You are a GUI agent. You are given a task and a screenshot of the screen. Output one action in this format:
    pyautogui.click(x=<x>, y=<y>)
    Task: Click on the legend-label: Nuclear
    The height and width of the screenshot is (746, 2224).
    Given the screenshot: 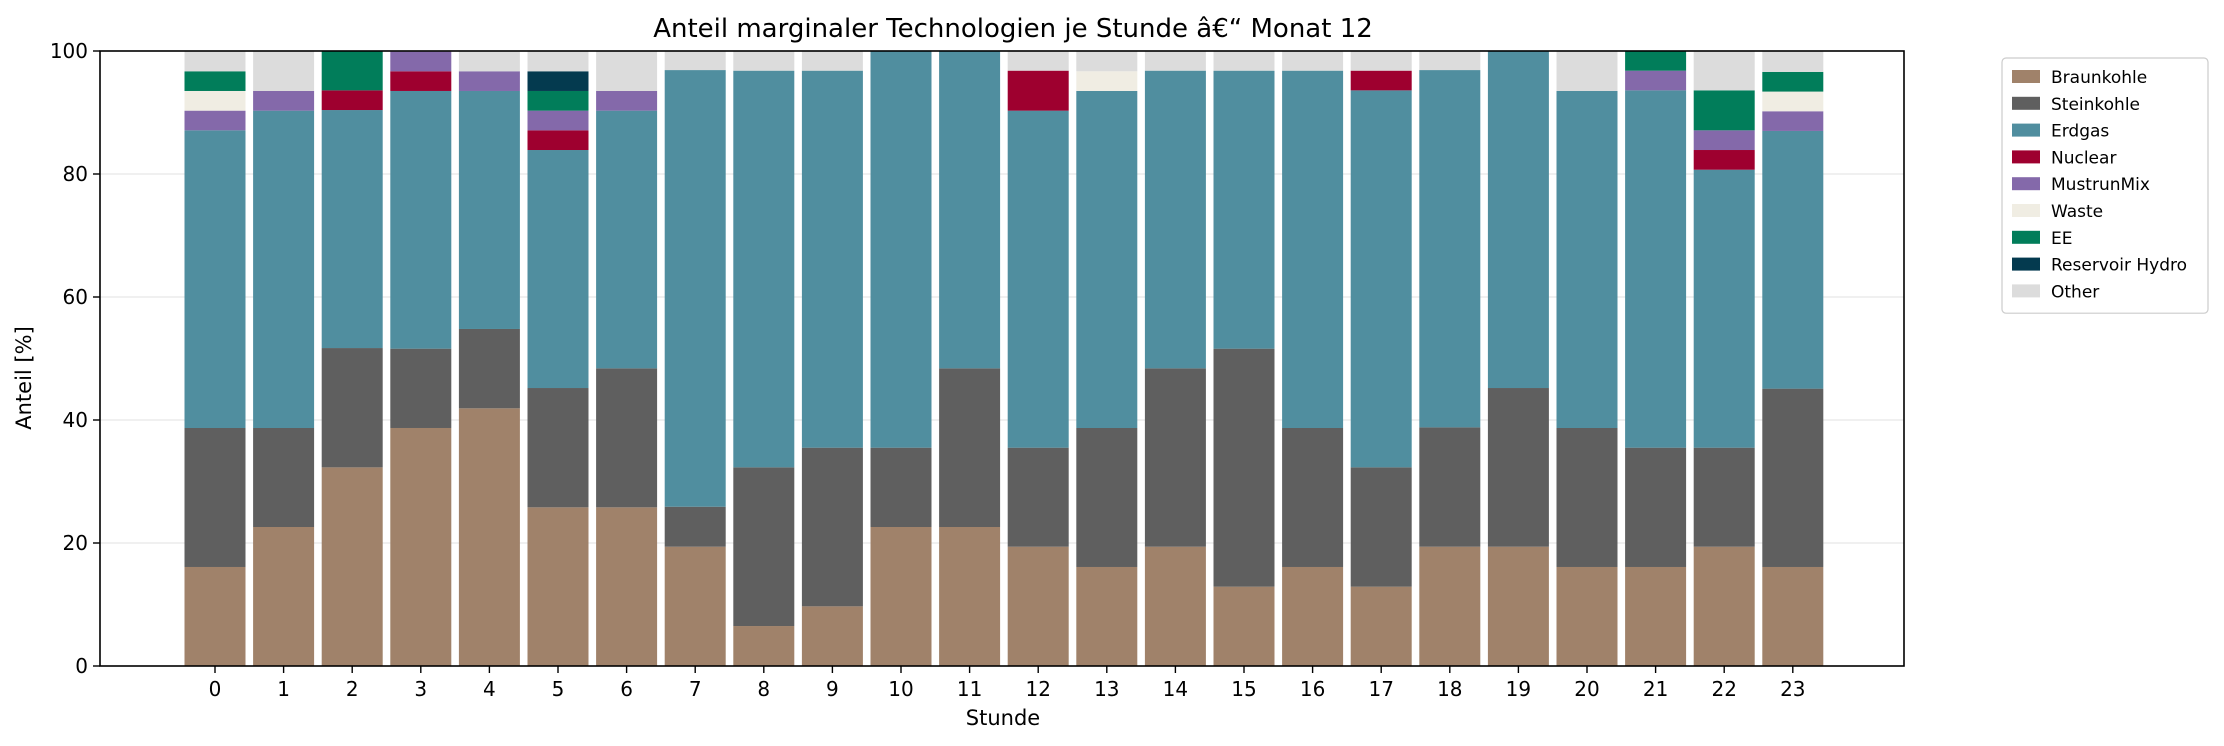 What is the action you would take?
    pyautogui.click(x=2083, y=158)
    